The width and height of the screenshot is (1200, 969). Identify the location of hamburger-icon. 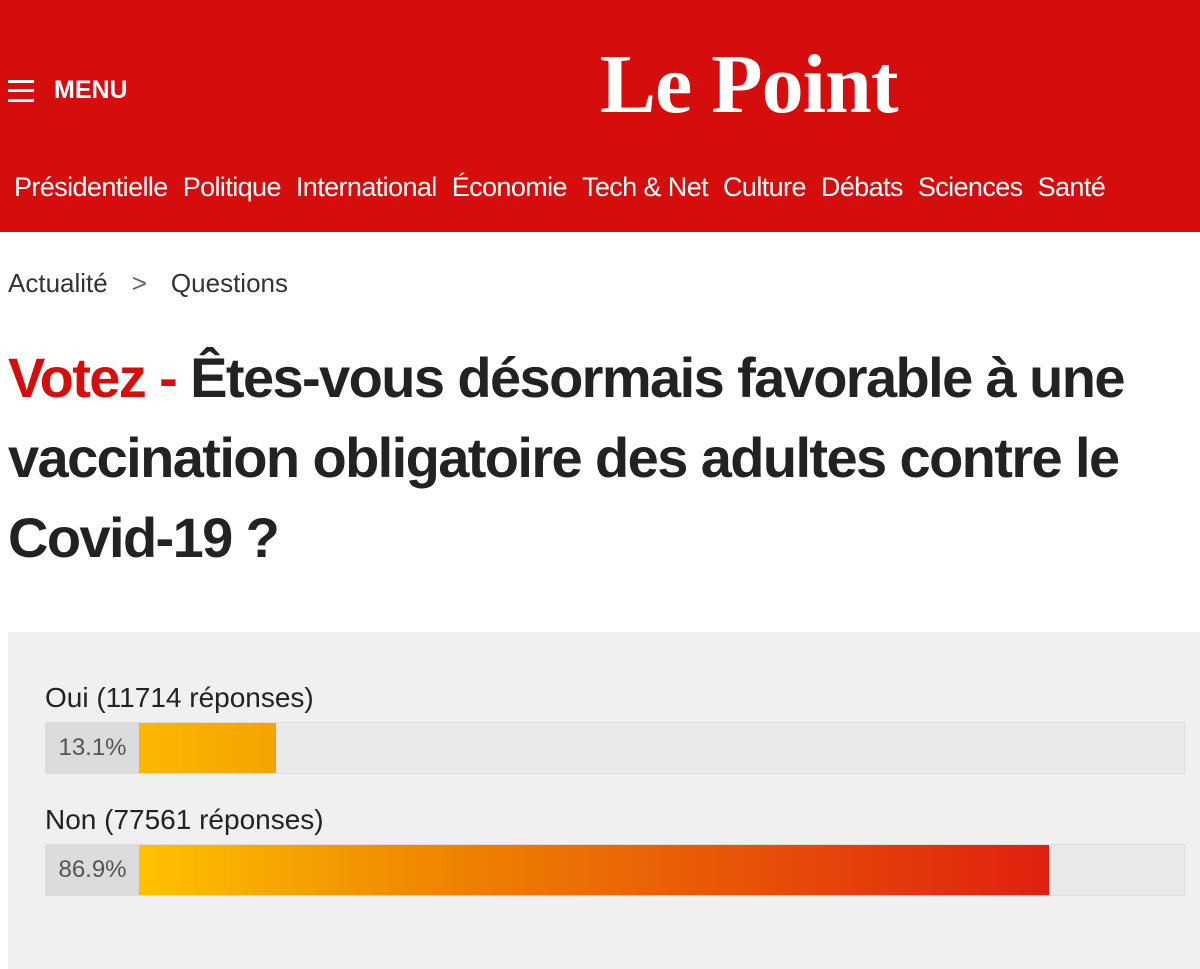
(21, 90).